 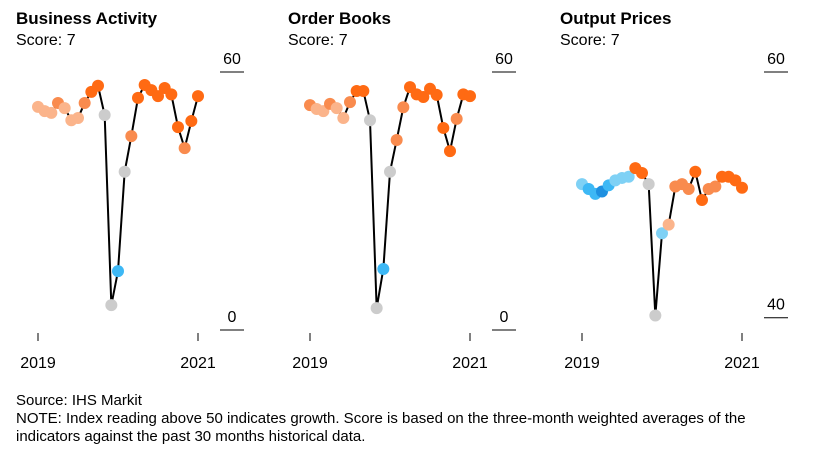 I want to click on chart-title: Business Activity, so click(x=87, y=18).